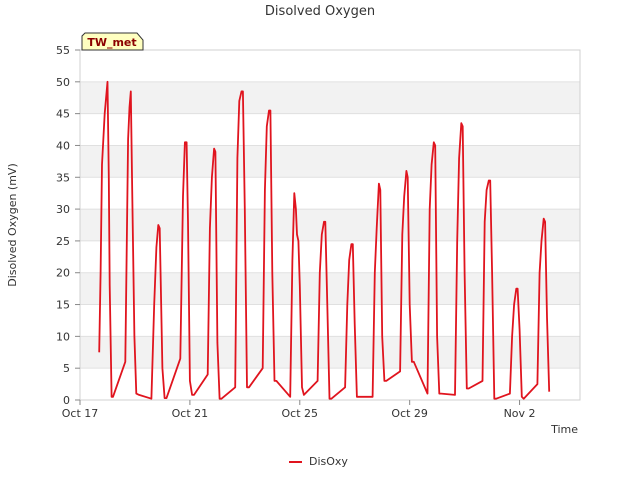  What do you see at coordinates (63, 241) in the screenshot?
I see `y-tick-label-25: 25` at bounding box center [63, 241].